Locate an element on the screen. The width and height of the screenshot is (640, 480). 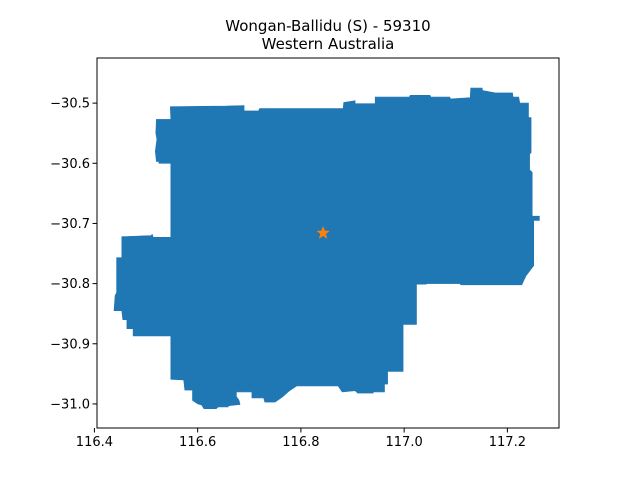
star-marker is located at coordinates (323, 232).